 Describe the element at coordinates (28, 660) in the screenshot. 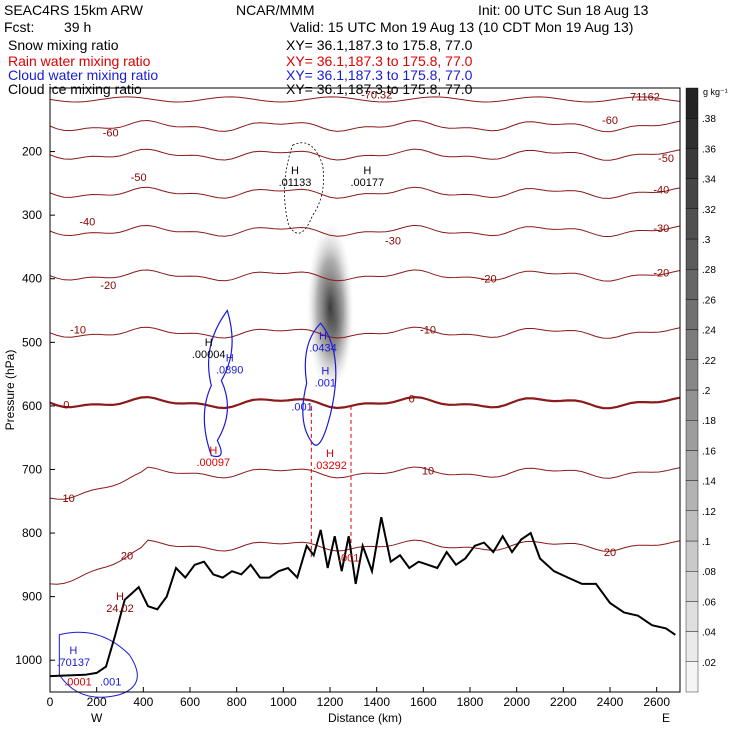

I see `y-tick-label: 1000` at that location.